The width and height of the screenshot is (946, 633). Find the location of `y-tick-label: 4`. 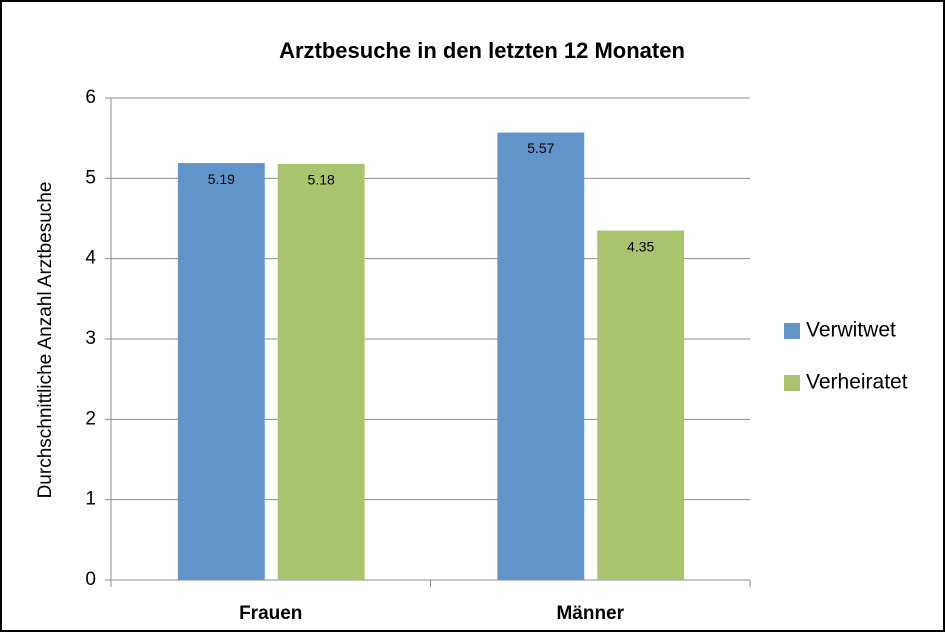

y-tick-label: 4 is located at coordinates (90, 258).